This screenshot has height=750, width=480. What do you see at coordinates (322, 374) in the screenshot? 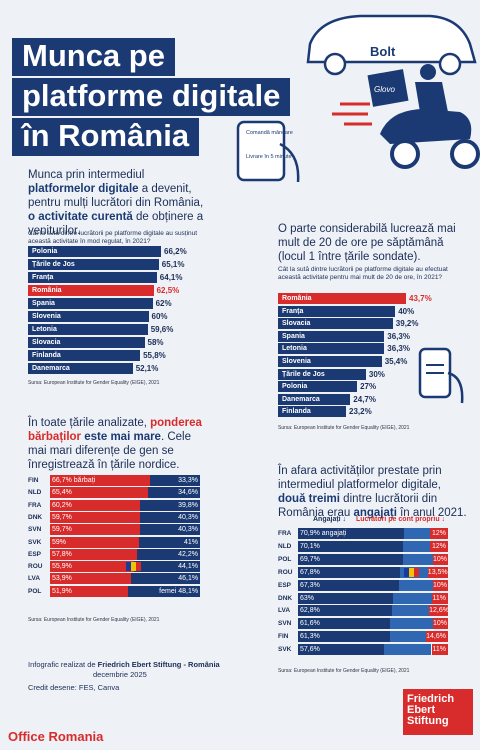
I see `bar-6: Țările de Jos` at bounding box center [322, 374].